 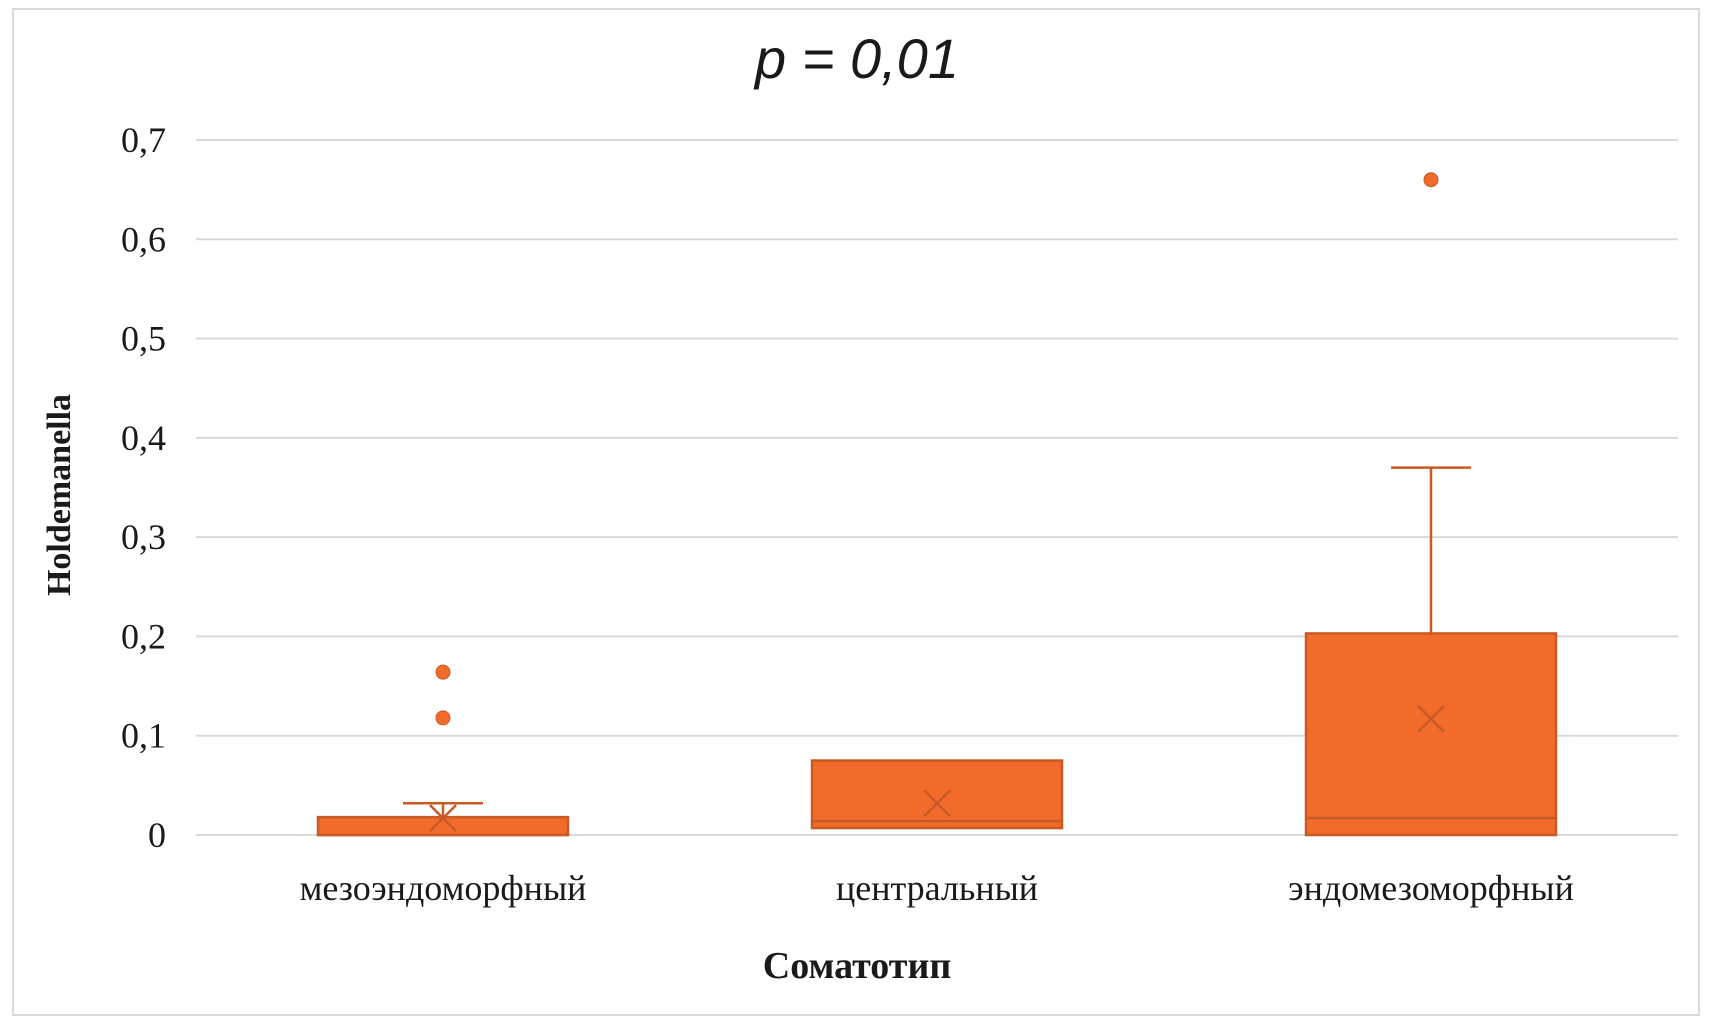 I want to click on x-axis-label: Соматотип, so click(x=857, y=966).